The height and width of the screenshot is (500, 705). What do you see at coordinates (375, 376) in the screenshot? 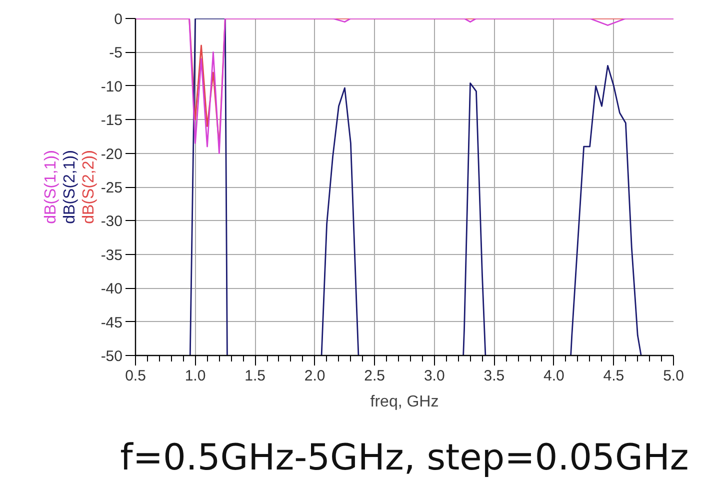
I see `x-tick-label: 2.5` at bounding box center [375, 376].